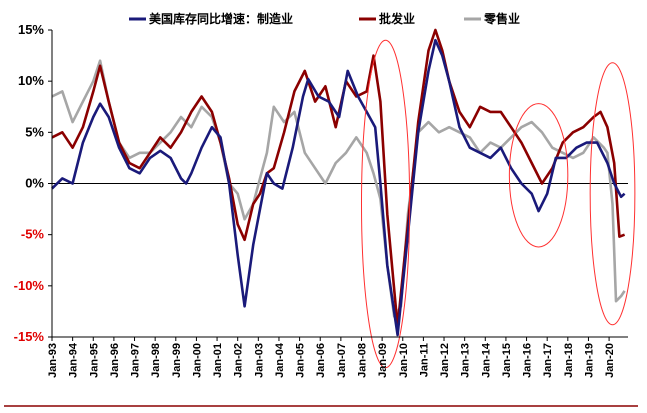 Image resolution: width=647 pixels, height=413 pixels. I want to click on y-tick-label: 10%, so click(31, 80).